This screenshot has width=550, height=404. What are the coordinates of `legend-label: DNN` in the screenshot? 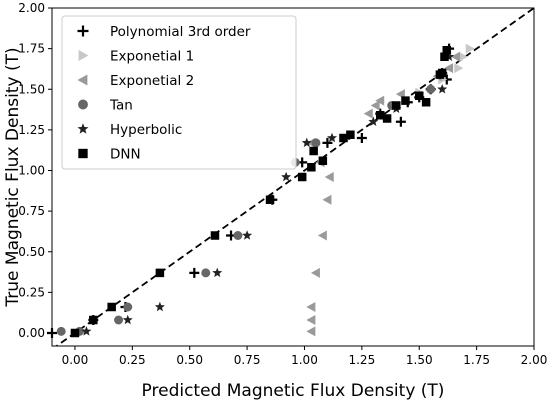 It's located at (125, 155).